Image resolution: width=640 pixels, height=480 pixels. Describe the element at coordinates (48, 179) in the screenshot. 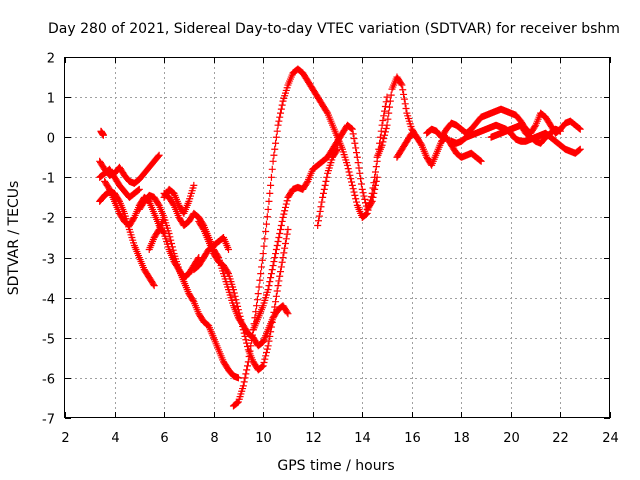

I see `y-tick-label: -1` at that location.